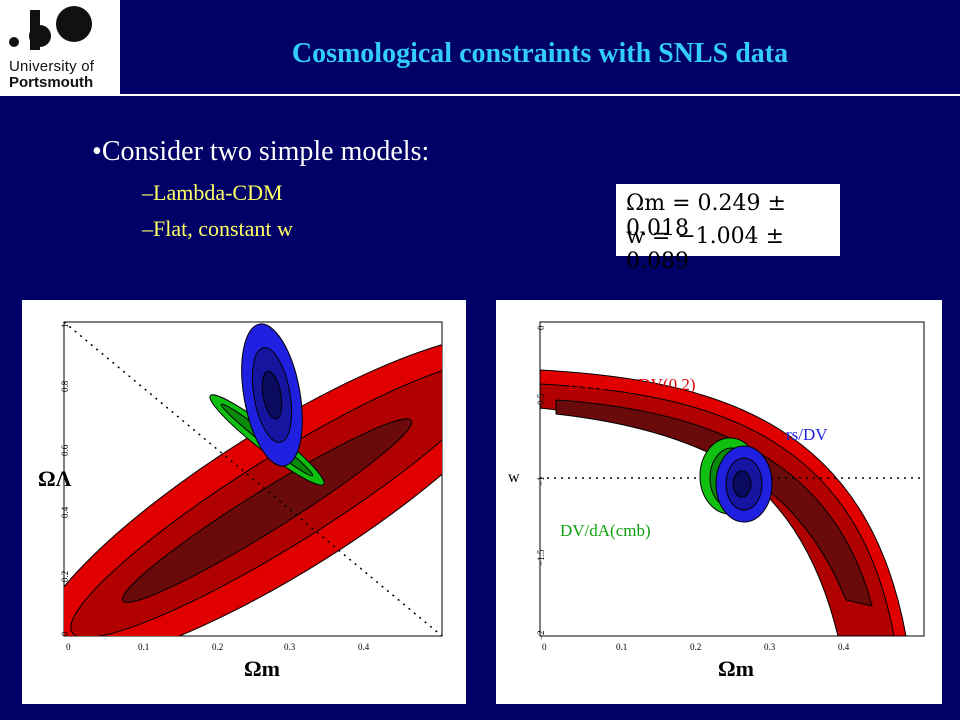 The image size is (960, 720). Describe the element at coordinates (68, 647) in the screenshot. I see `left-xtick-0: 0` at that location.